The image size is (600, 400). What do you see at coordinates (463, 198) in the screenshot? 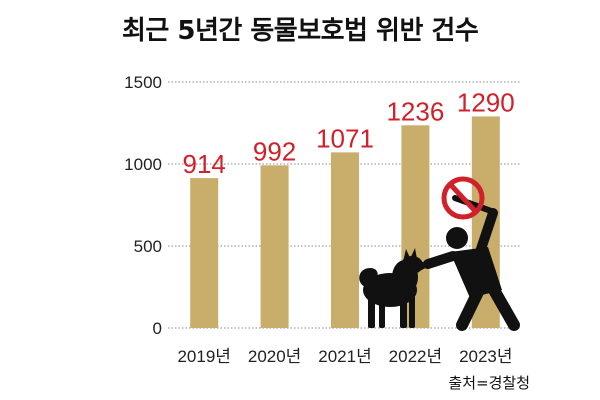
I see `prohibition-sign-icon` at bounding box center [463, 198].